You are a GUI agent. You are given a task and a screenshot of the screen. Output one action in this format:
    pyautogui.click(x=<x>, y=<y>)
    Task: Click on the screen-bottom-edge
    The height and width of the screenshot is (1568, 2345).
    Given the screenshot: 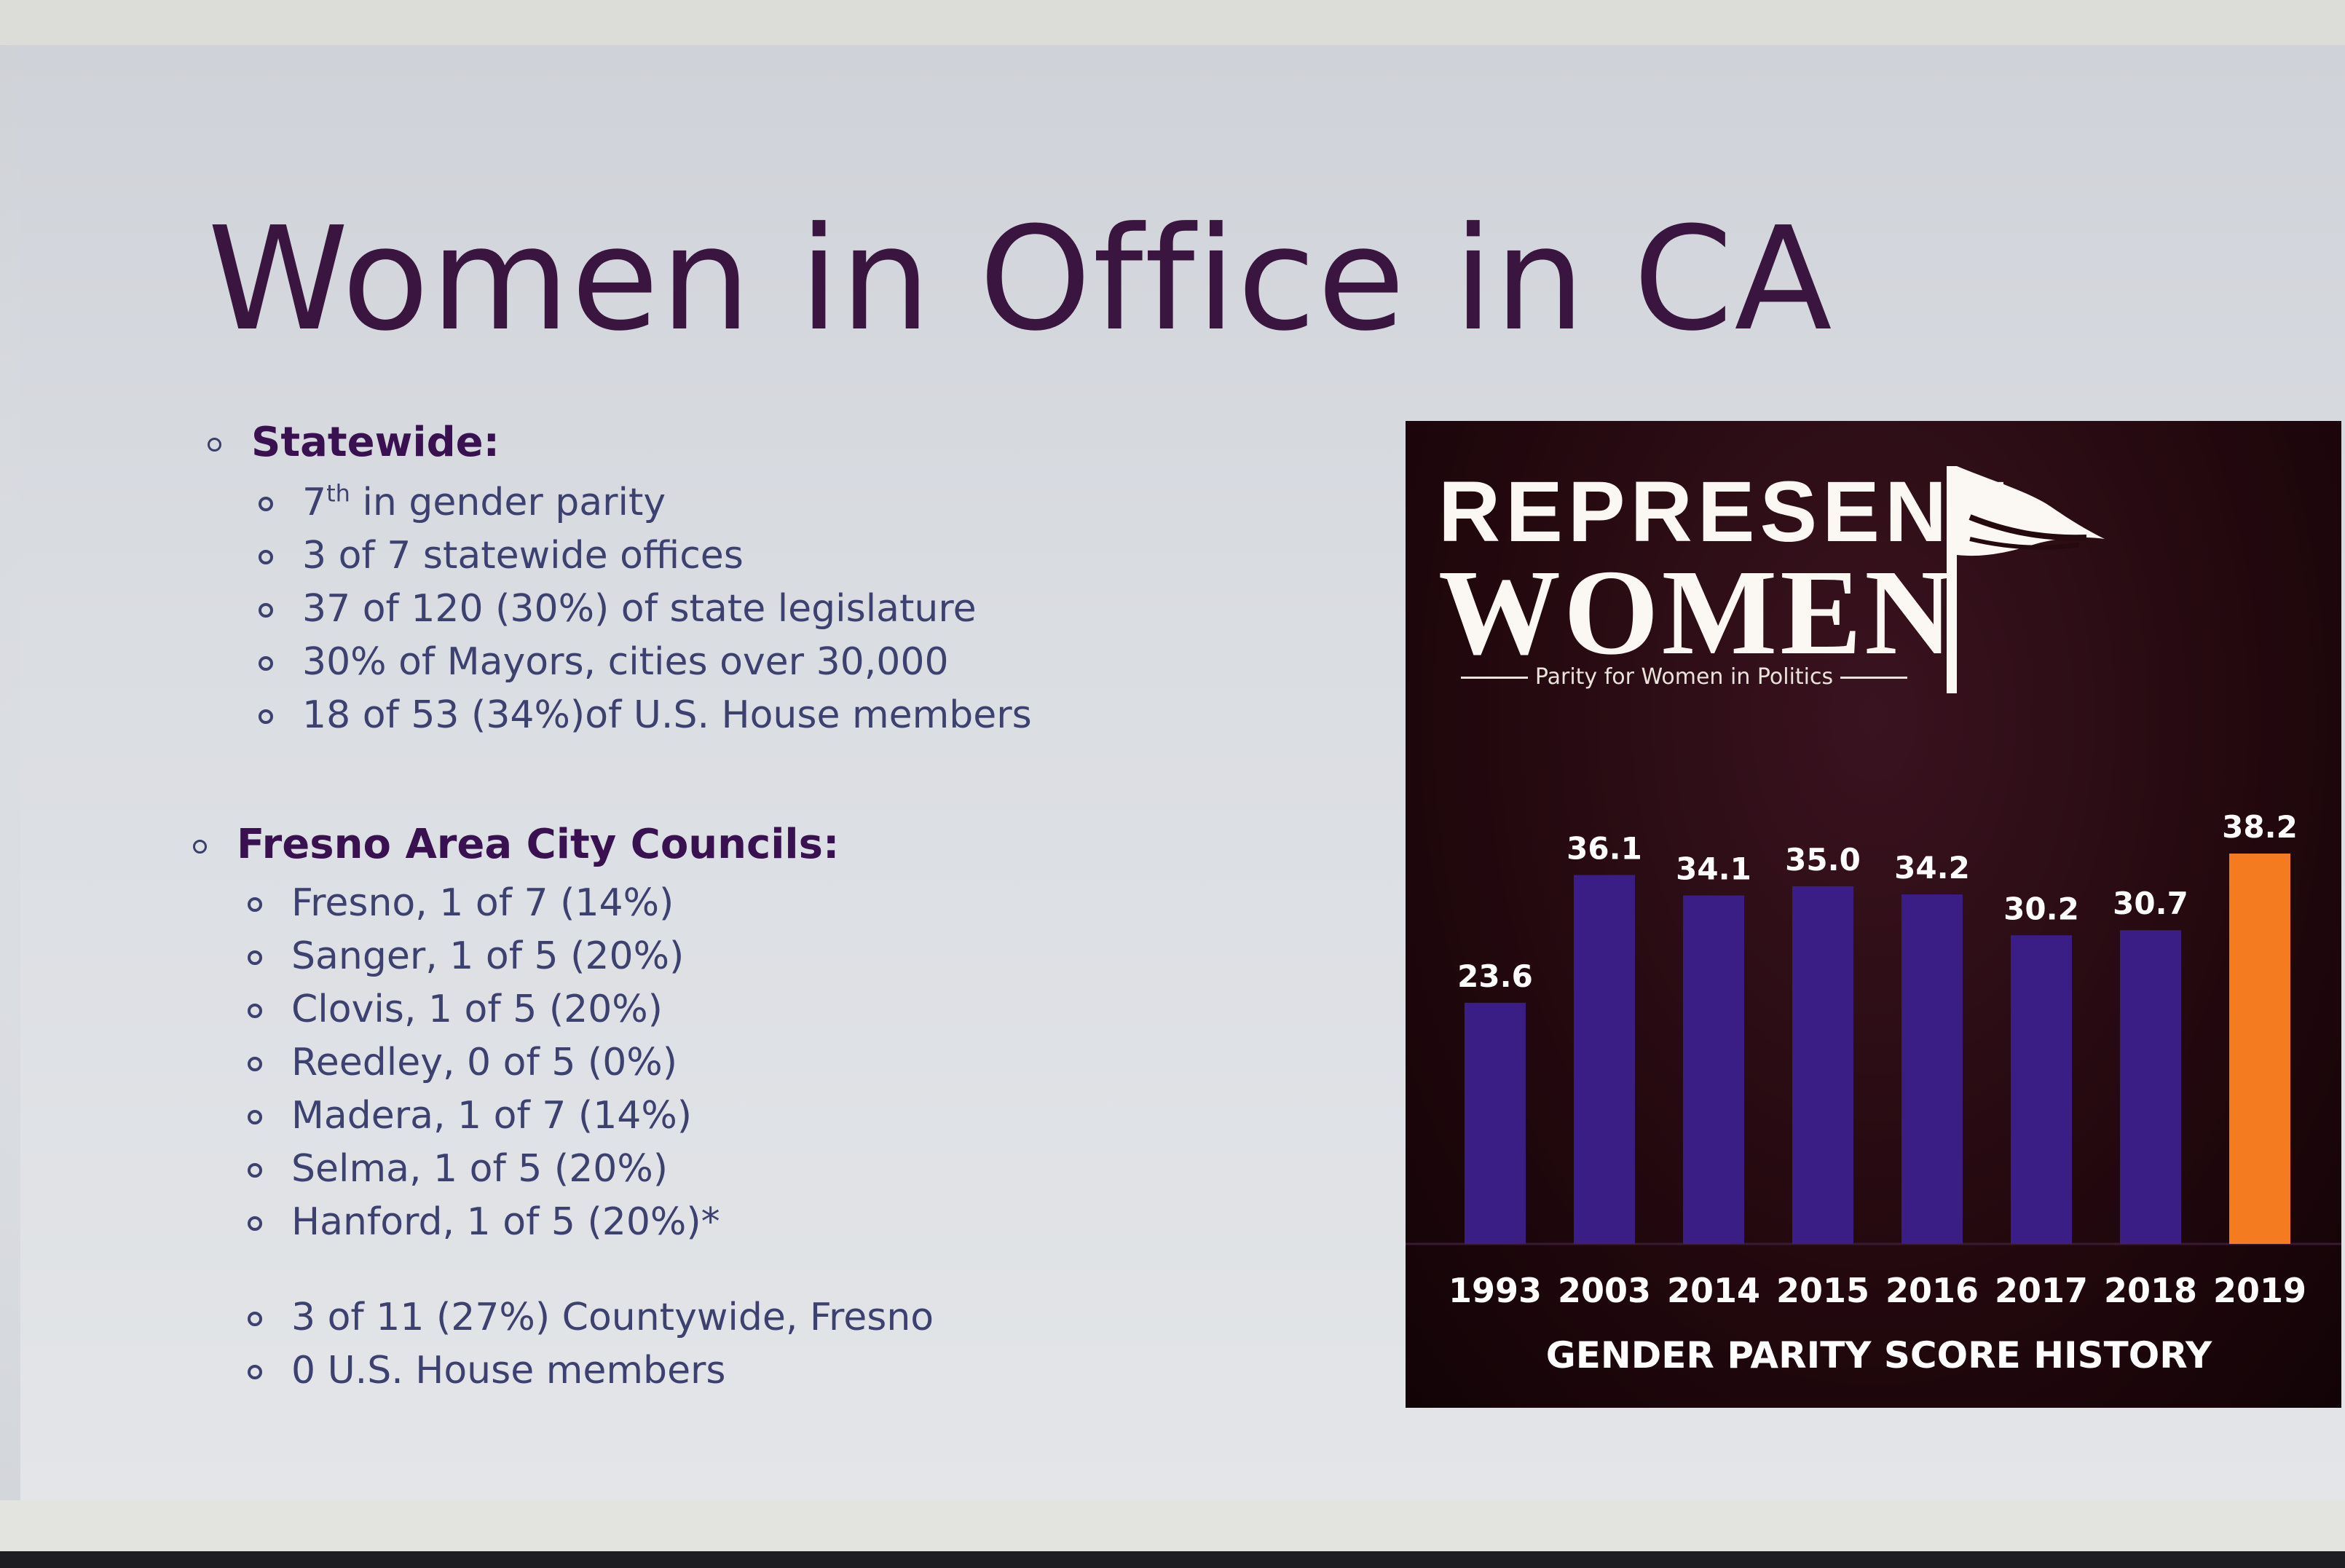 What is the action you would take?
    pyautogui.click(x=1172, y=1525)
    